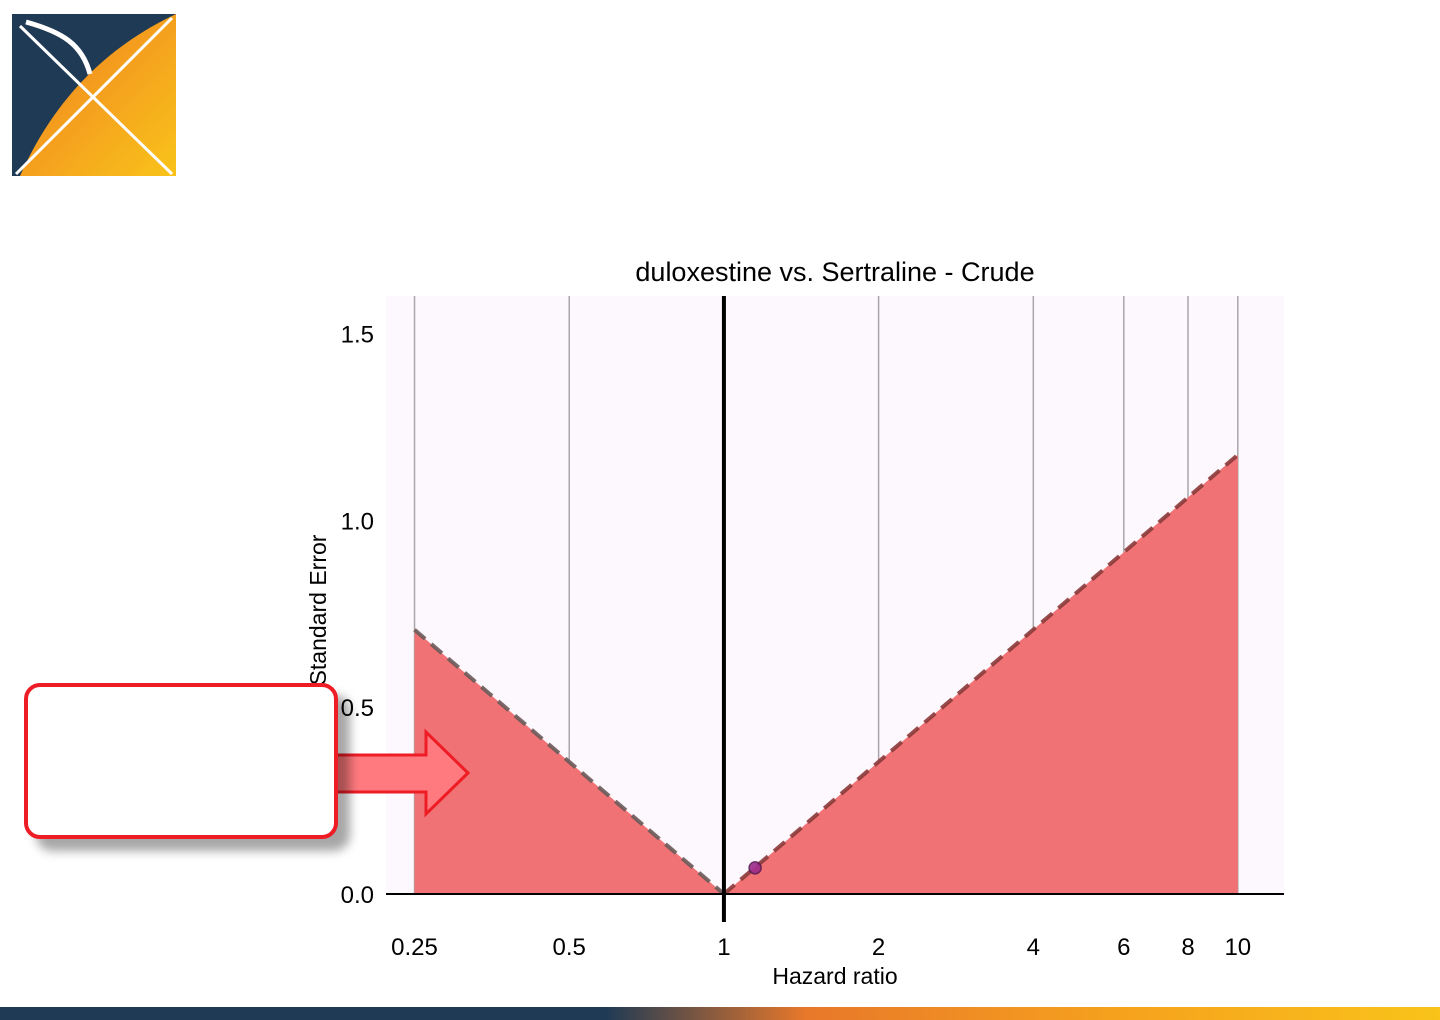  Describe the element at coordinates (357, 708) in the screenshot. I see `y-tick-label: 0.5` at that location.